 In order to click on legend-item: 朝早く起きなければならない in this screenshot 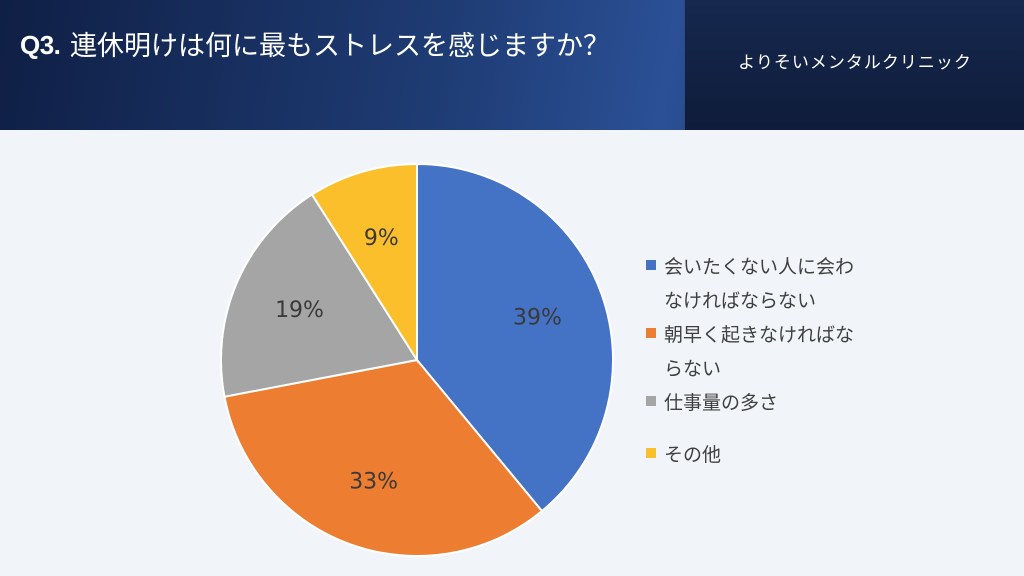, I will do `click(761, 352)`.